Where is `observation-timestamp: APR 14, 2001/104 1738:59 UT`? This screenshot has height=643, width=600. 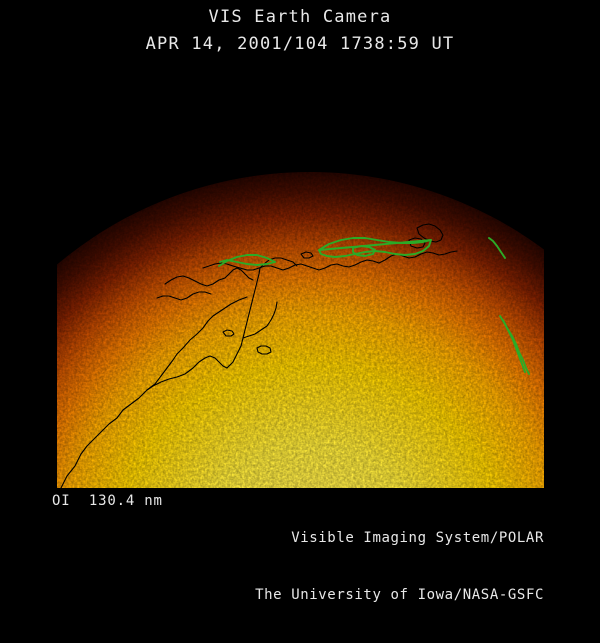
observation-timestamp: APR 14, 2001/104 1738:59 UT is located at coordinates (300, 44).